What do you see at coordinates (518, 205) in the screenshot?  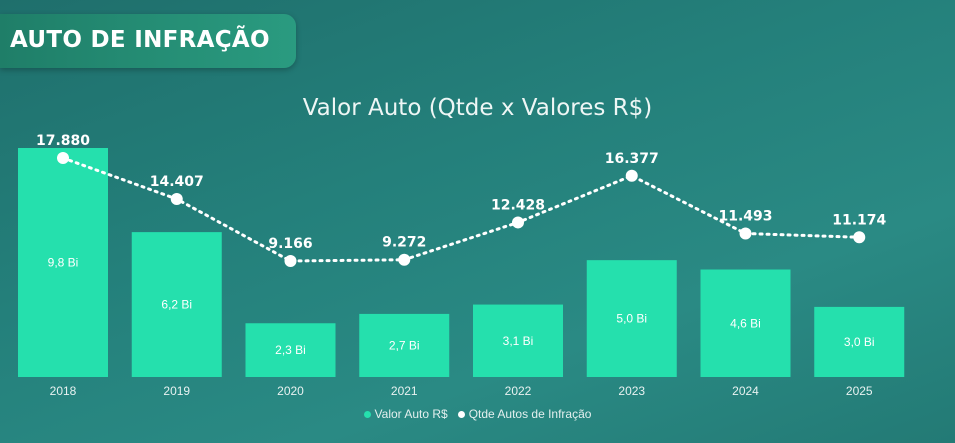 I see `line-value-label: 12.428` at bounding box center [518, 205].